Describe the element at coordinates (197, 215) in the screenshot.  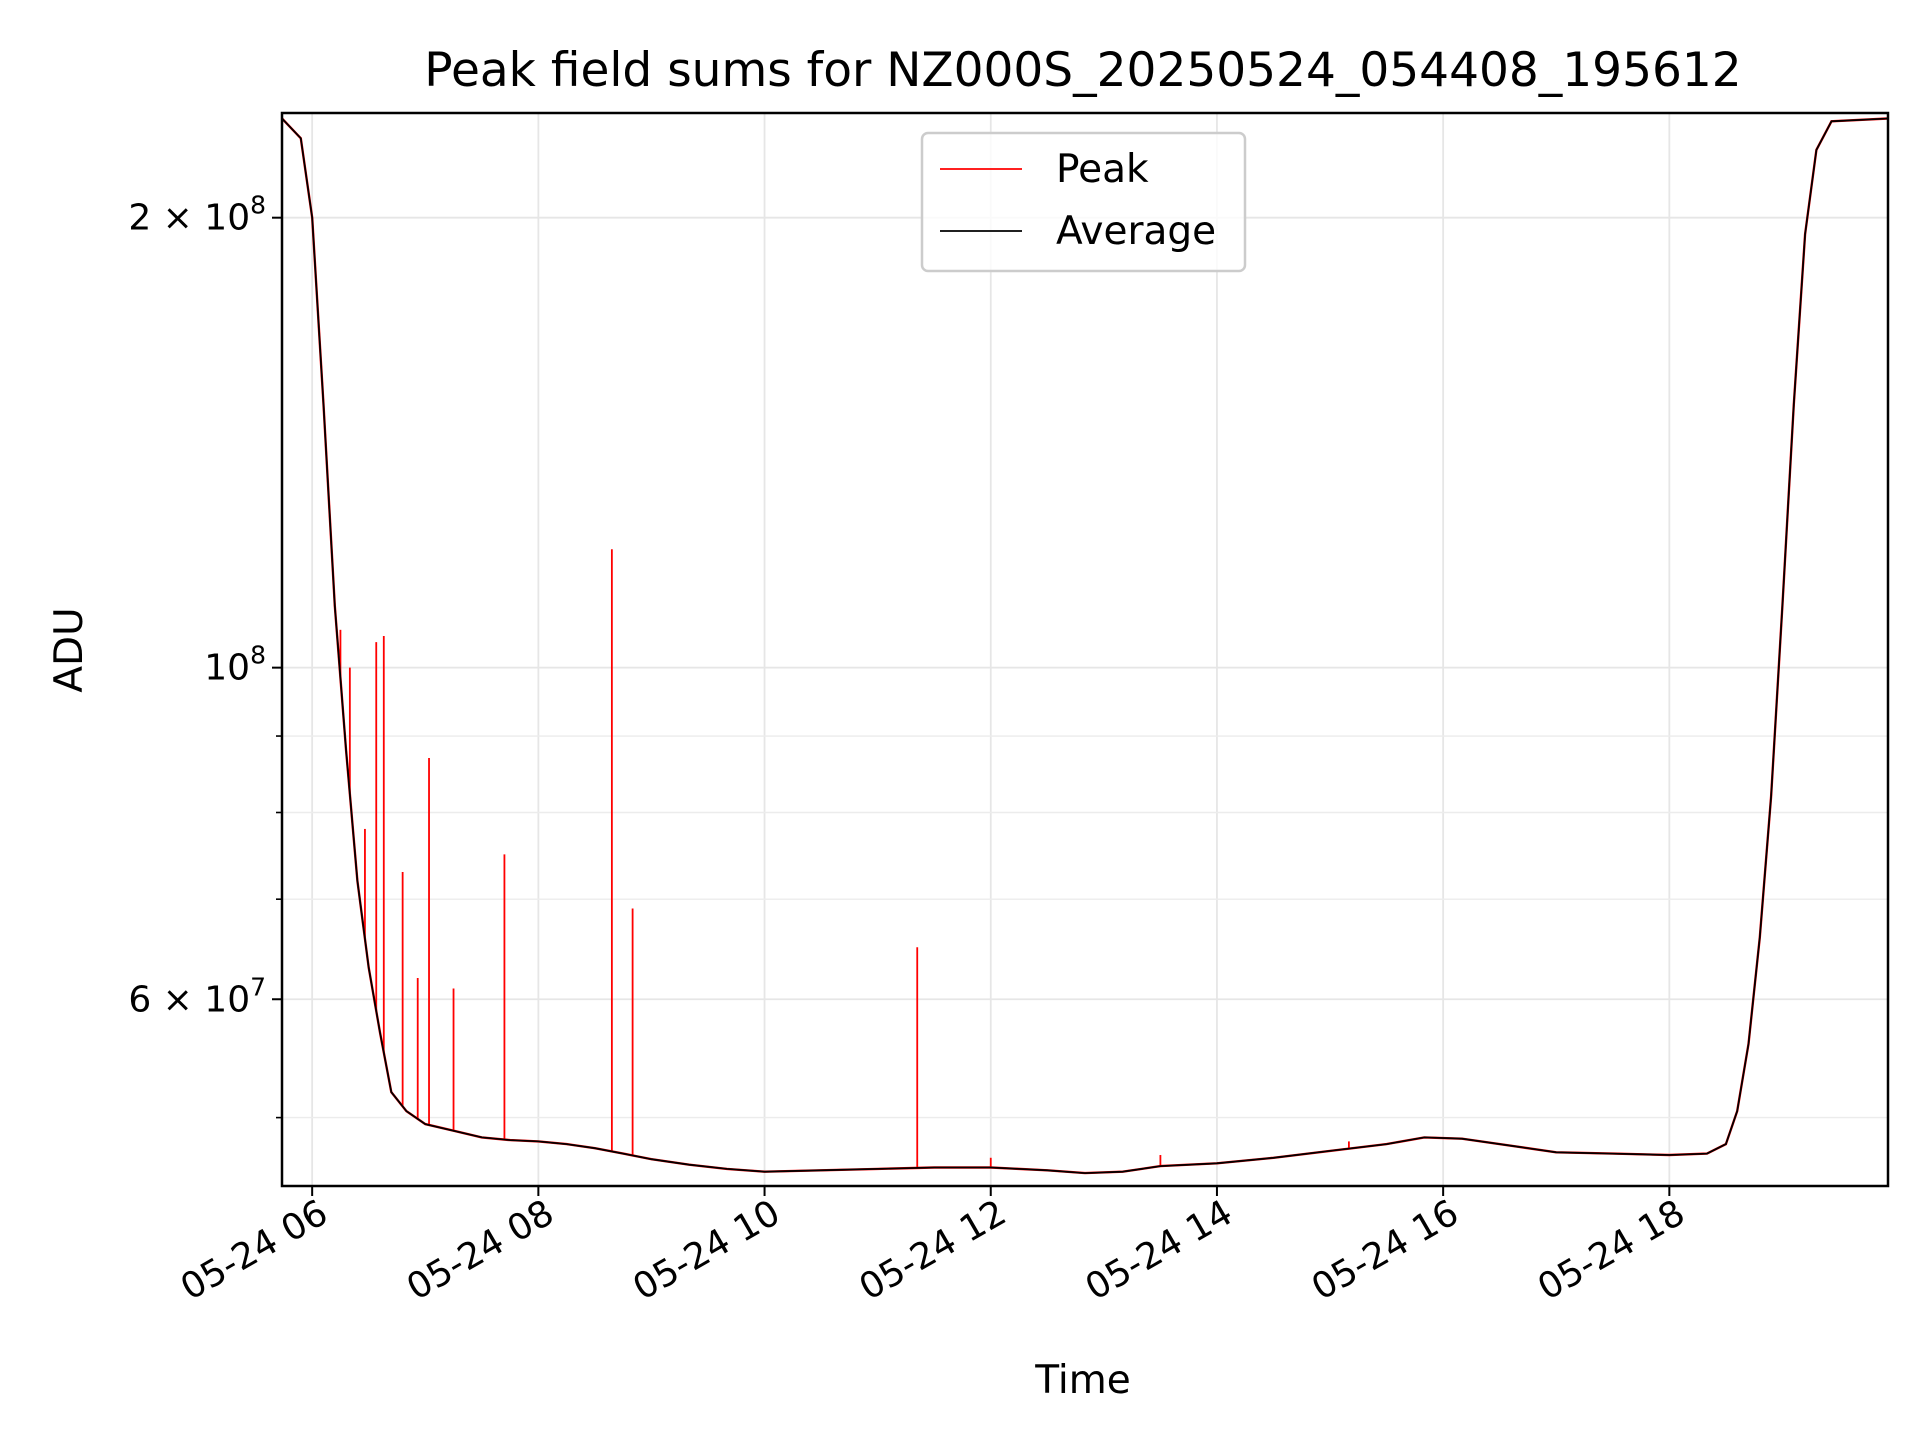
I see `y-tick-label: 2 × 108` at that location.